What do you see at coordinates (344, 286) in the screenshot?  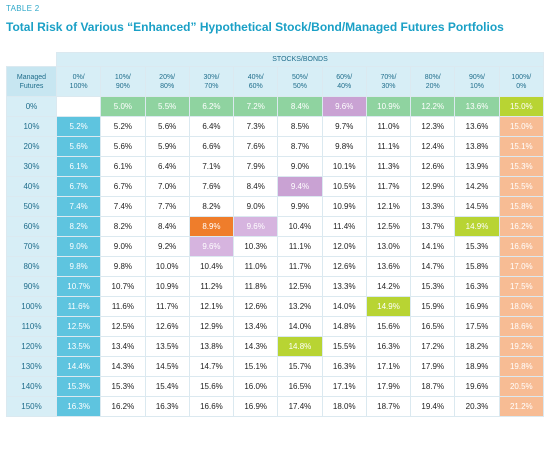 I see `risk-cell: 13.3%` at bounding box center [344, 286].